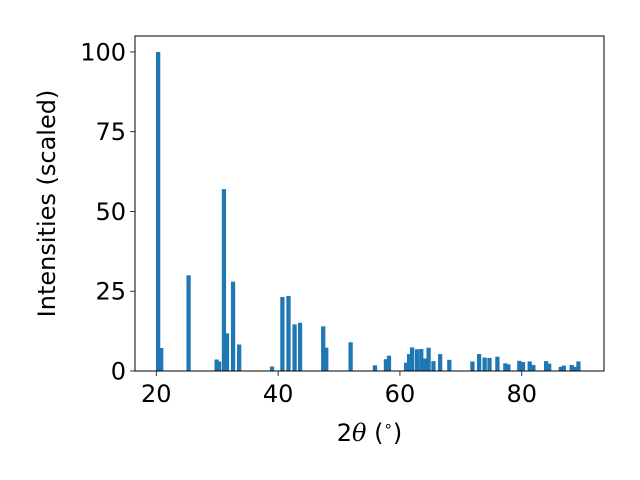  Describe the element at coordinates (47, 204) in the screenshot. I see `y-axis-label: Intensities (scaled)` at that location.